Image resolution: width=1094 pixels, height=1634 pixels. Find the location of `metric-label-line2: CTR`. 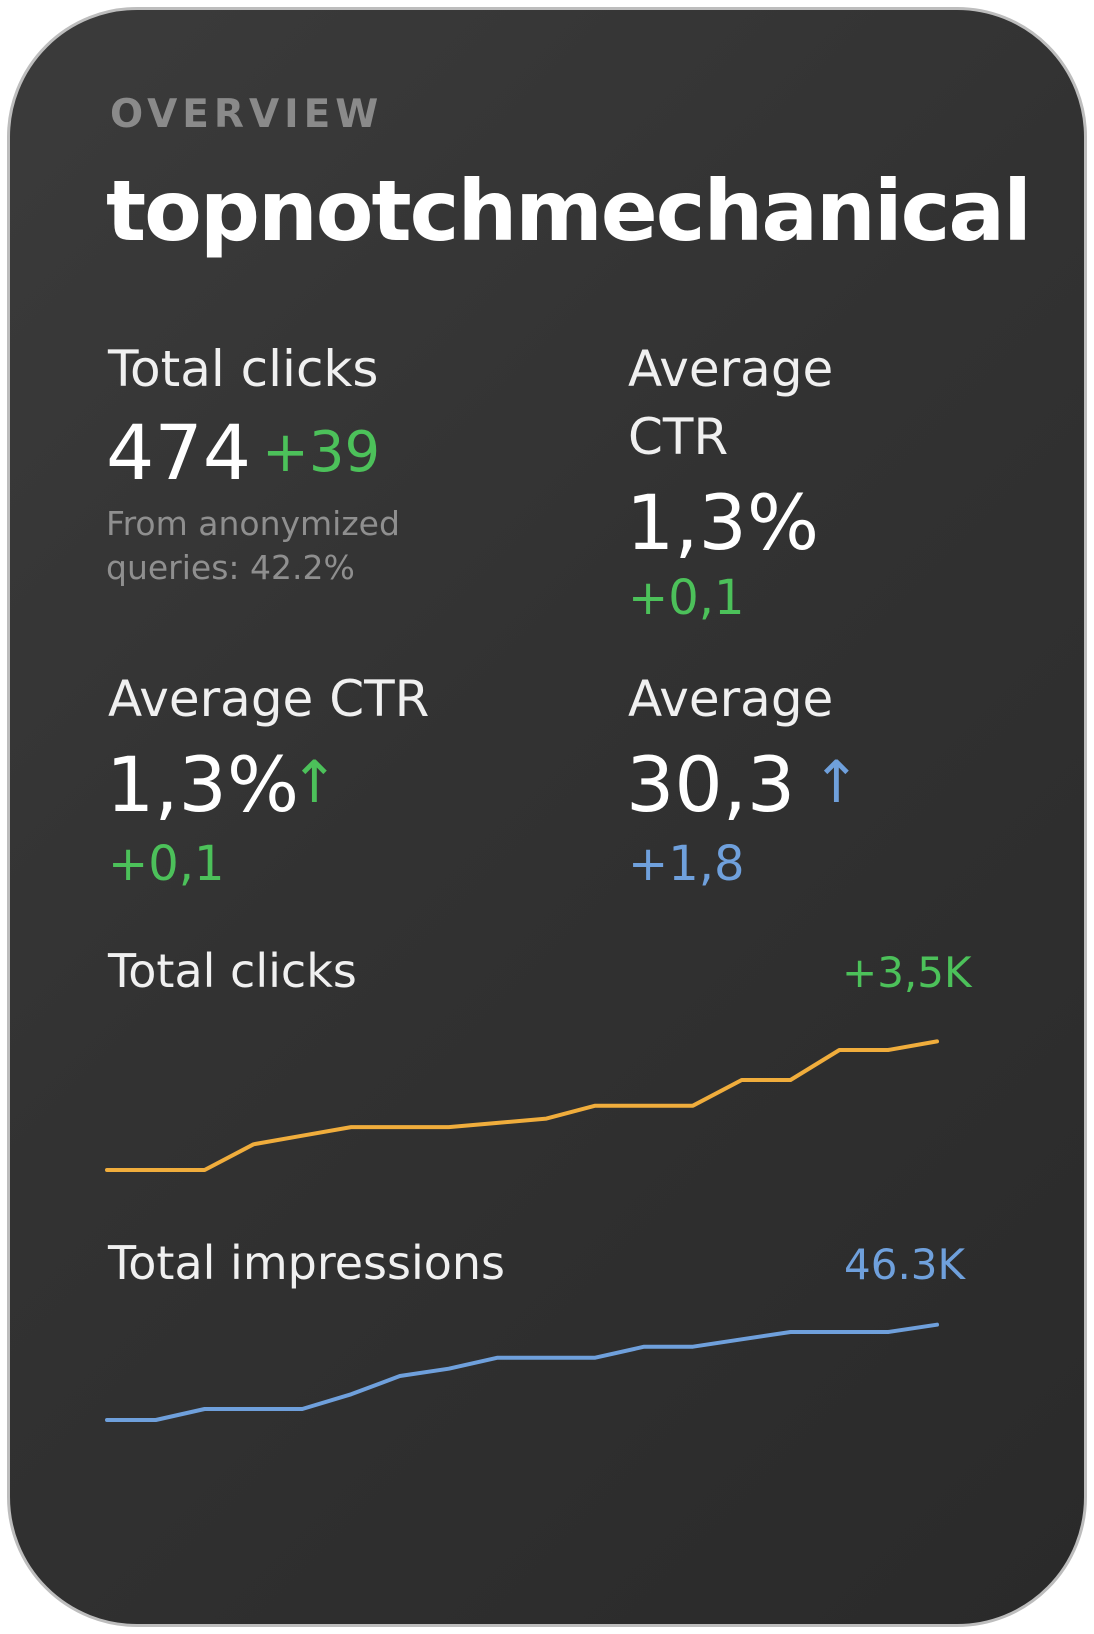

metric-label-line2: CTR is located at coordinates (678, 437).